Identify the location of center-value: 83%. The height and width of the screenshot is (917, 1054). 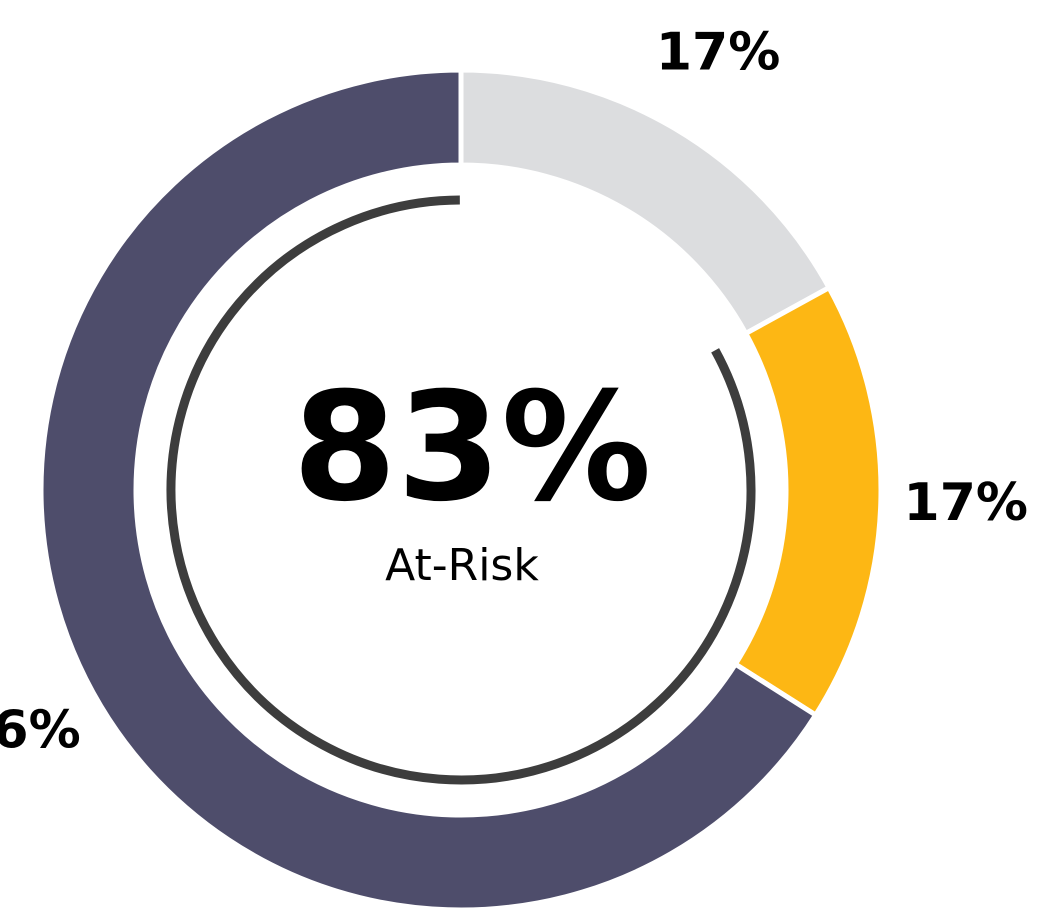
(471, 448).